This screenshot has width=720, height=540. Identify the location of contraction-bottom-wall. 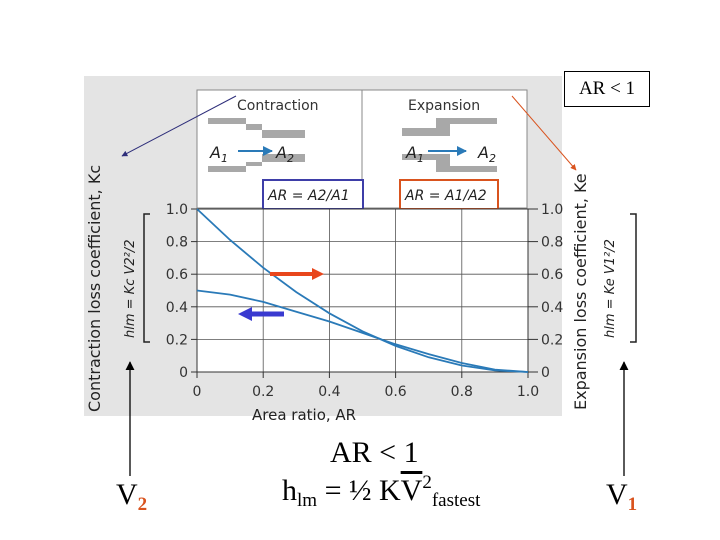
(256, 163).